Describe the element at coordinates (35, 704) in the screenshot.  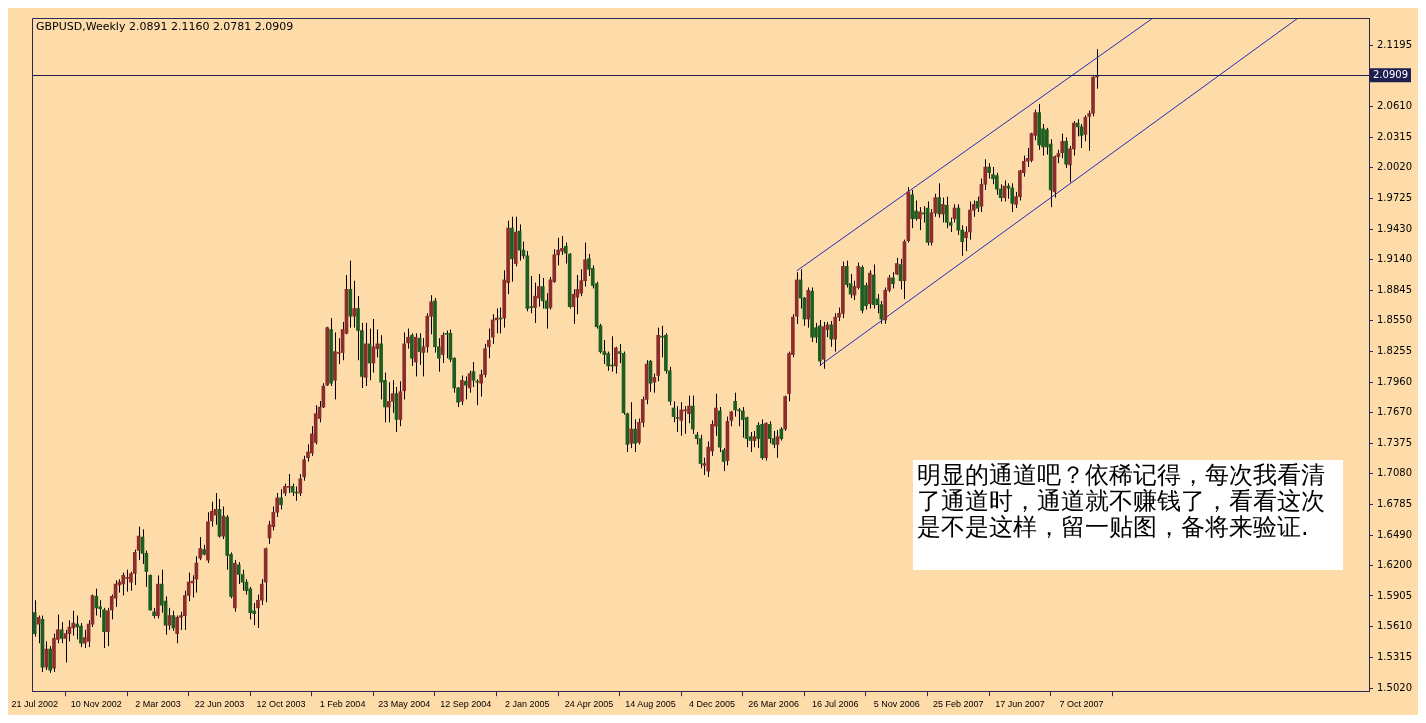
I see `x-tick-label: 21 Jul 2002` at that location.